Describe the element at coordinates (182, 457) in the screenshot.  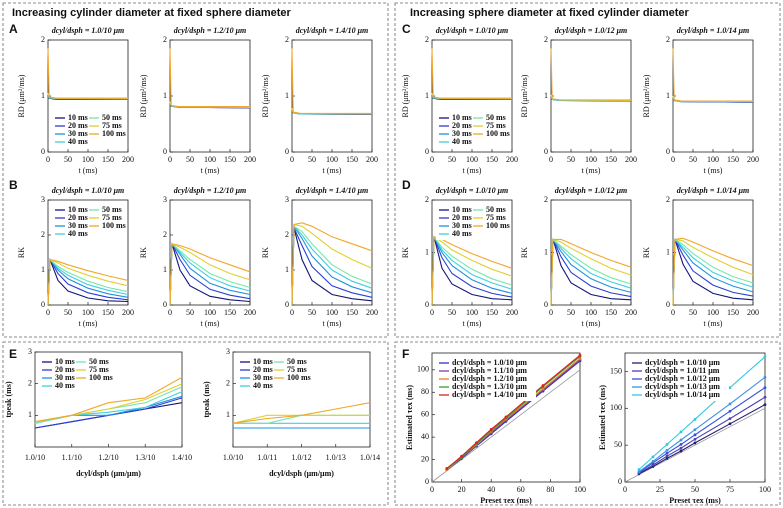
I see `x-tick-label: 1.4/10` at that location.